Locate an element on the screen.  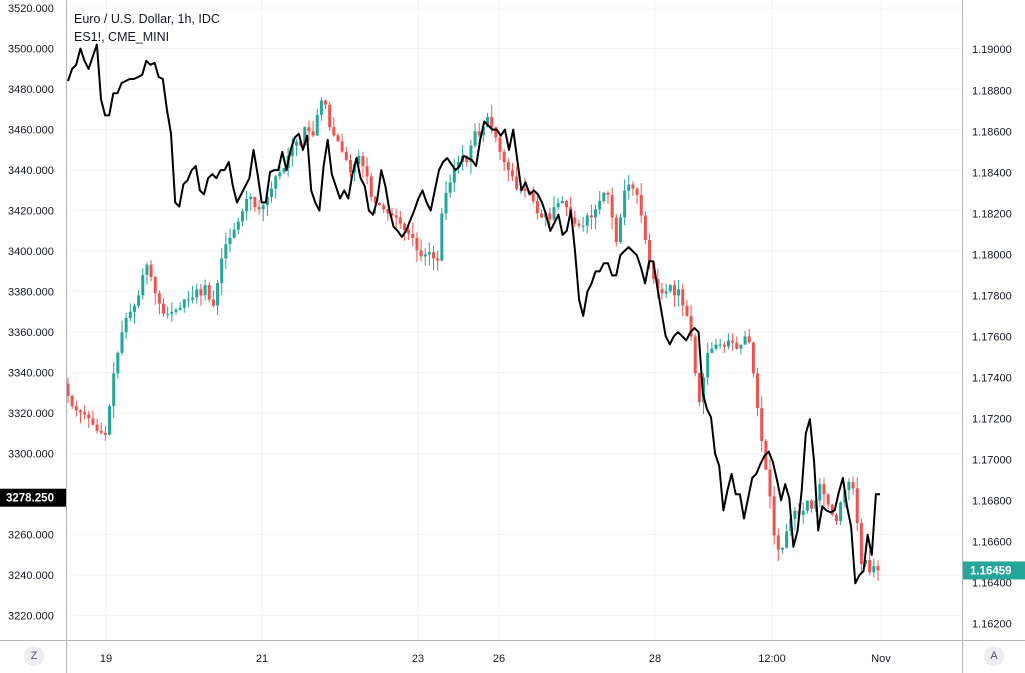
right-tick-label: 1.17600 is located at coordinates (992, 337).